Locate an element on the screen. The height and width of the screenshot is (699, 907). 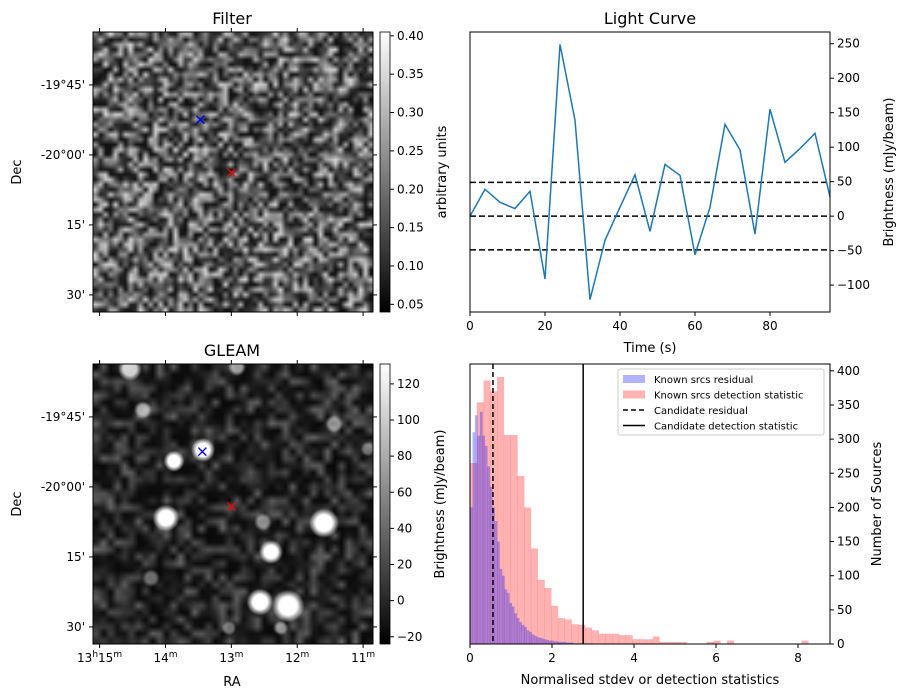
legend-entry-label: Known srcs detection statistic is located at coordinates (728, 396).